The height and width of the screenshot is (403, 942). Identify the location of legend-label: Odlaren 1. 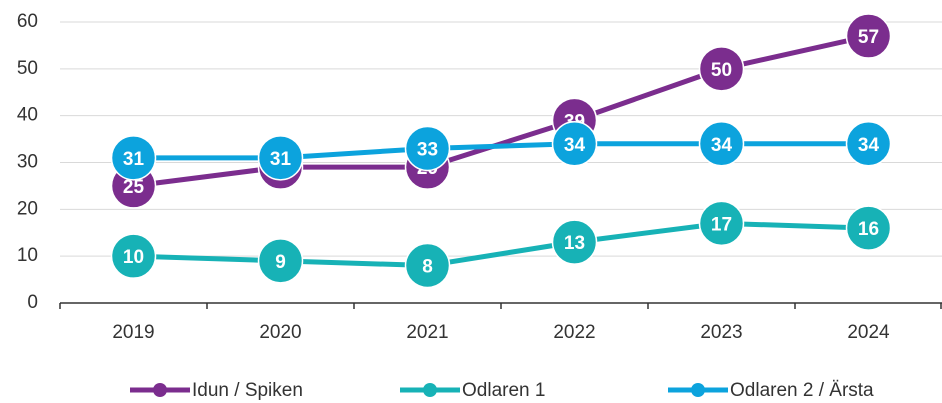
(503, 390).